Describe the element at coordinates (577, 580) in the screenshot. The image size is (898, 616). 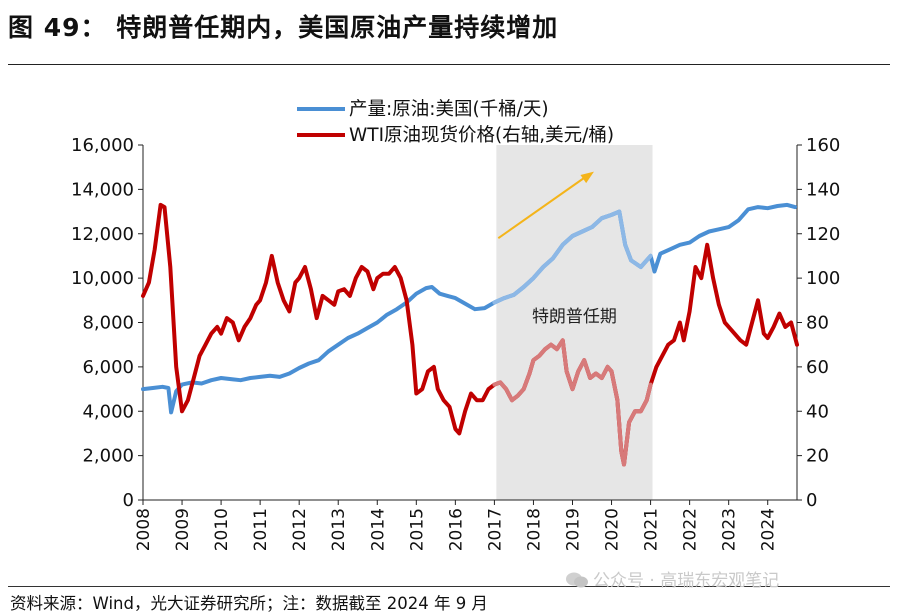
I see `wechat-icon` at that location.